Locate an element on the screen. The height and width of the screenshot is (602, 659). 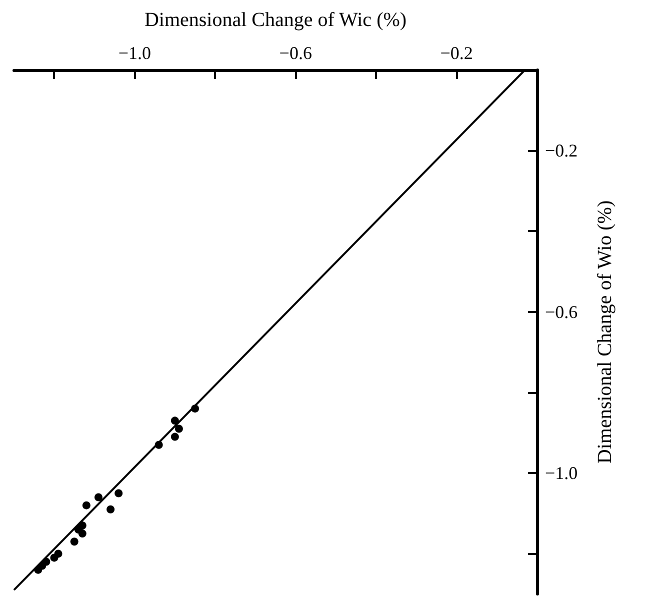
y-tick-label: −1.0 is located at coordinates (561, 473).